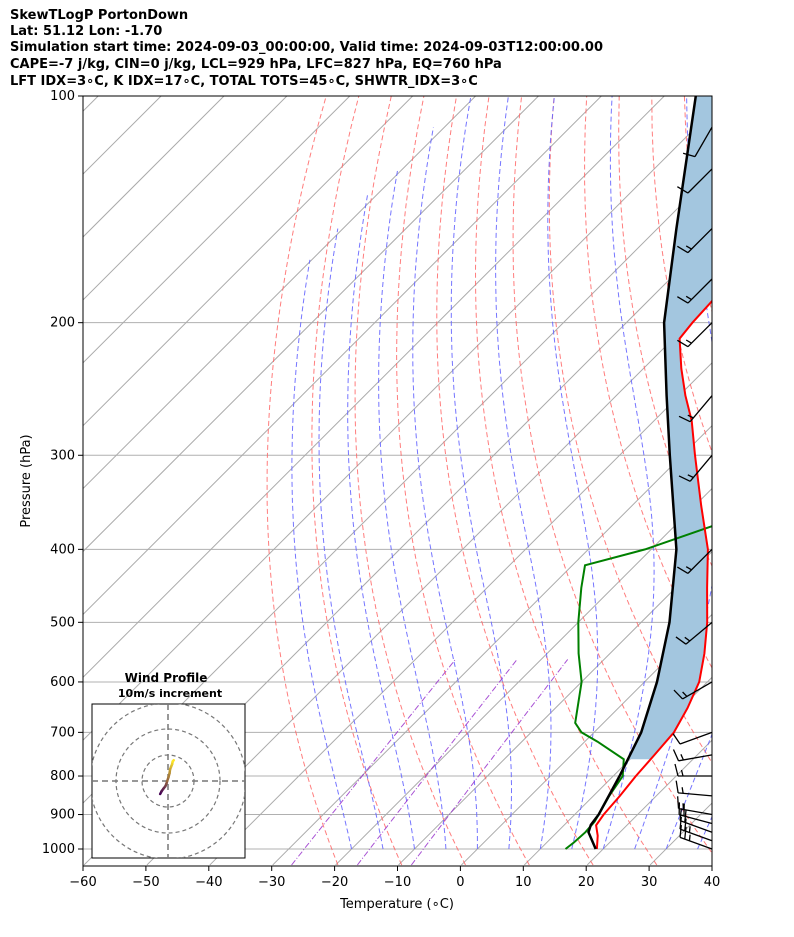 This screenshot has height=937, width=794. I want to click on chart-title: SkewTLogP PortonDown, so click(99, 15).